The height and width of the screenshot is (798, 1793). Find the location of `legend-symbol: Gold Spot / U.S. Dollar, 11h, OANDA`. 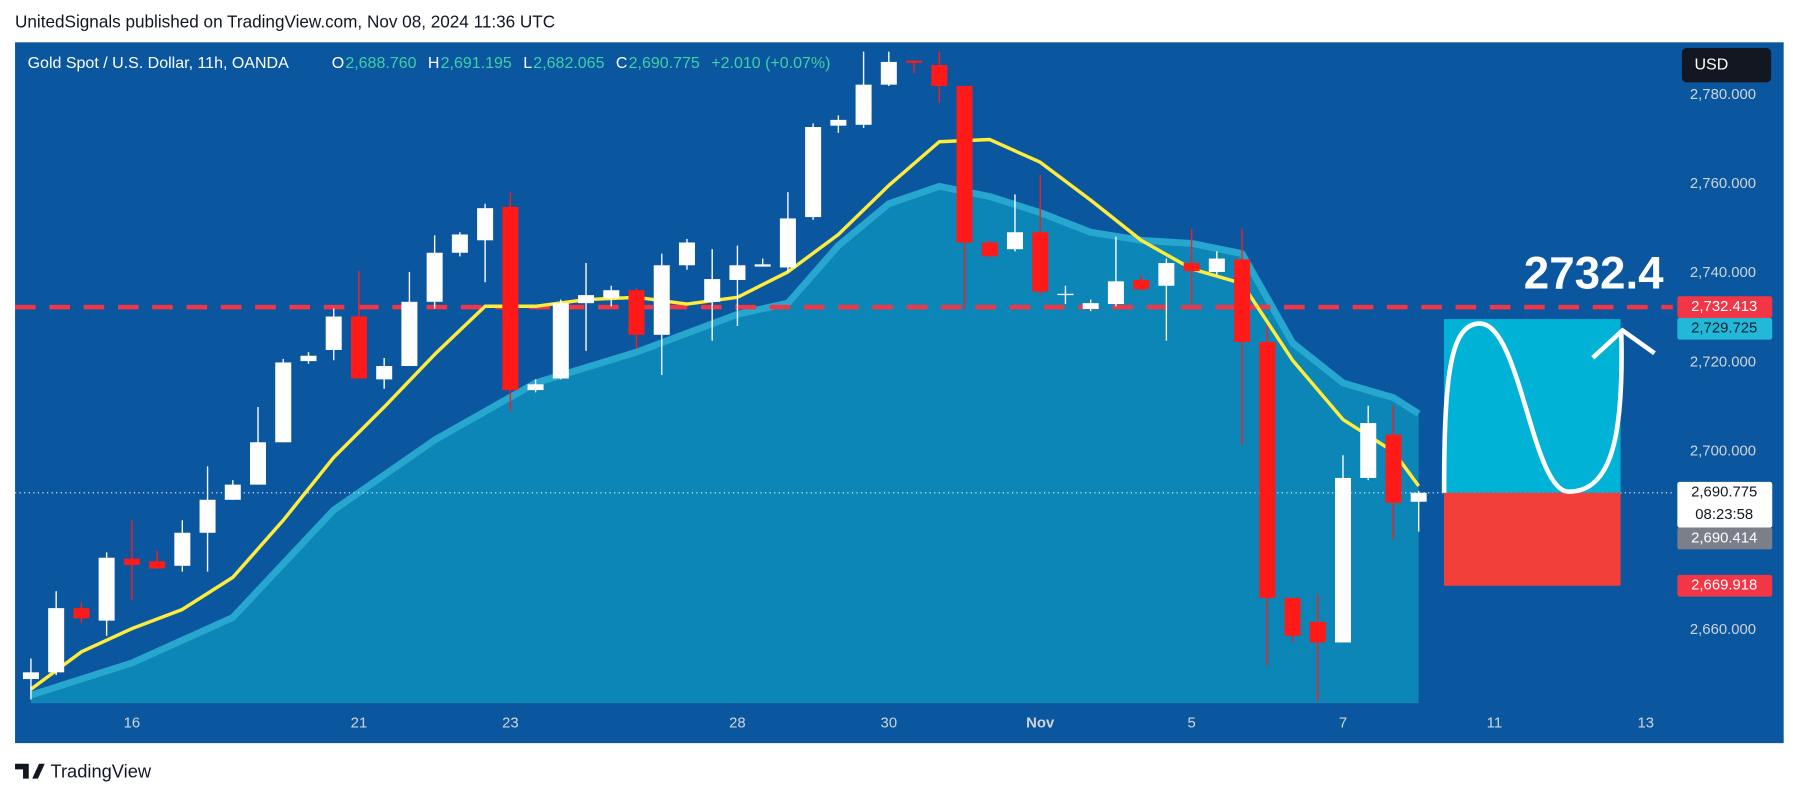

legend-symbol: Gold Spot / U.S. Dollar, 11h, OANDA is located at coordinates (158, 63).